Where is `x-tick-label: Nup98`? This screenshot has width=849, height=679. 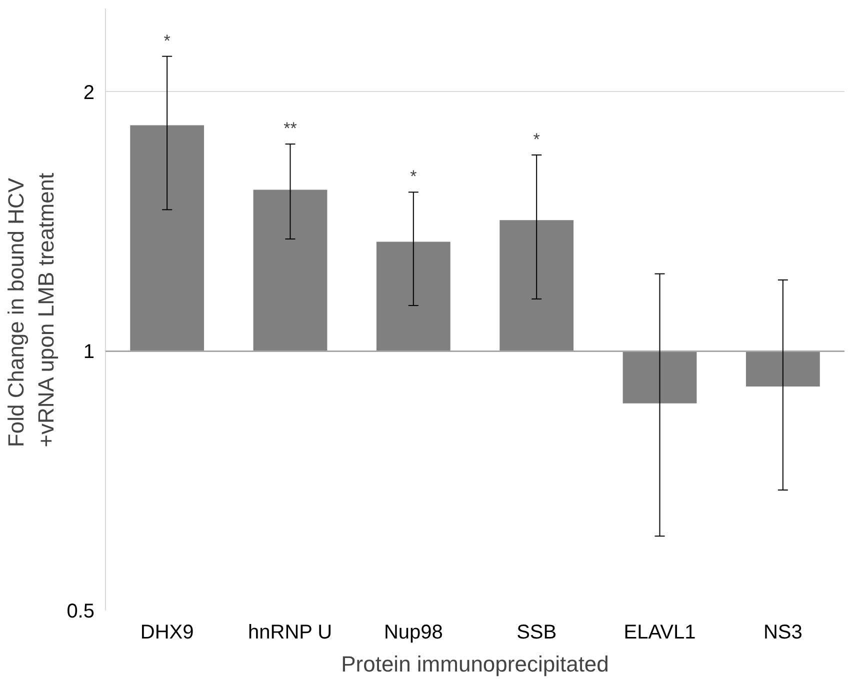
x-tick-label: Nup98 is located at coordinates (413, 633).